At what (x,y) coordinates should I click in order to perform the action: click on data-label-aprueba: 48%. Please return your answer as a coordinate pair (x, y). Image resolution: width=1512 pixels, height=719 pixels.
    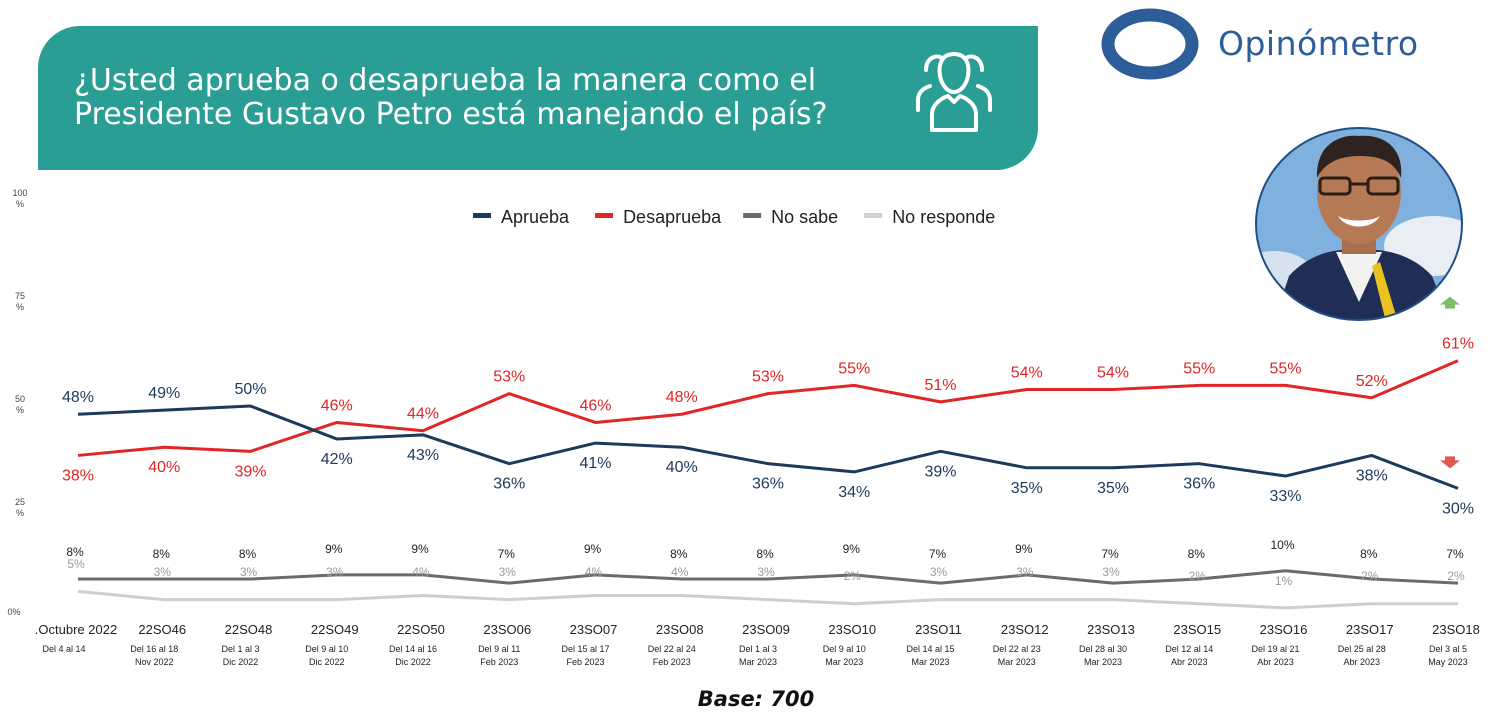
    Looking at the image, I should click on (78, 397).